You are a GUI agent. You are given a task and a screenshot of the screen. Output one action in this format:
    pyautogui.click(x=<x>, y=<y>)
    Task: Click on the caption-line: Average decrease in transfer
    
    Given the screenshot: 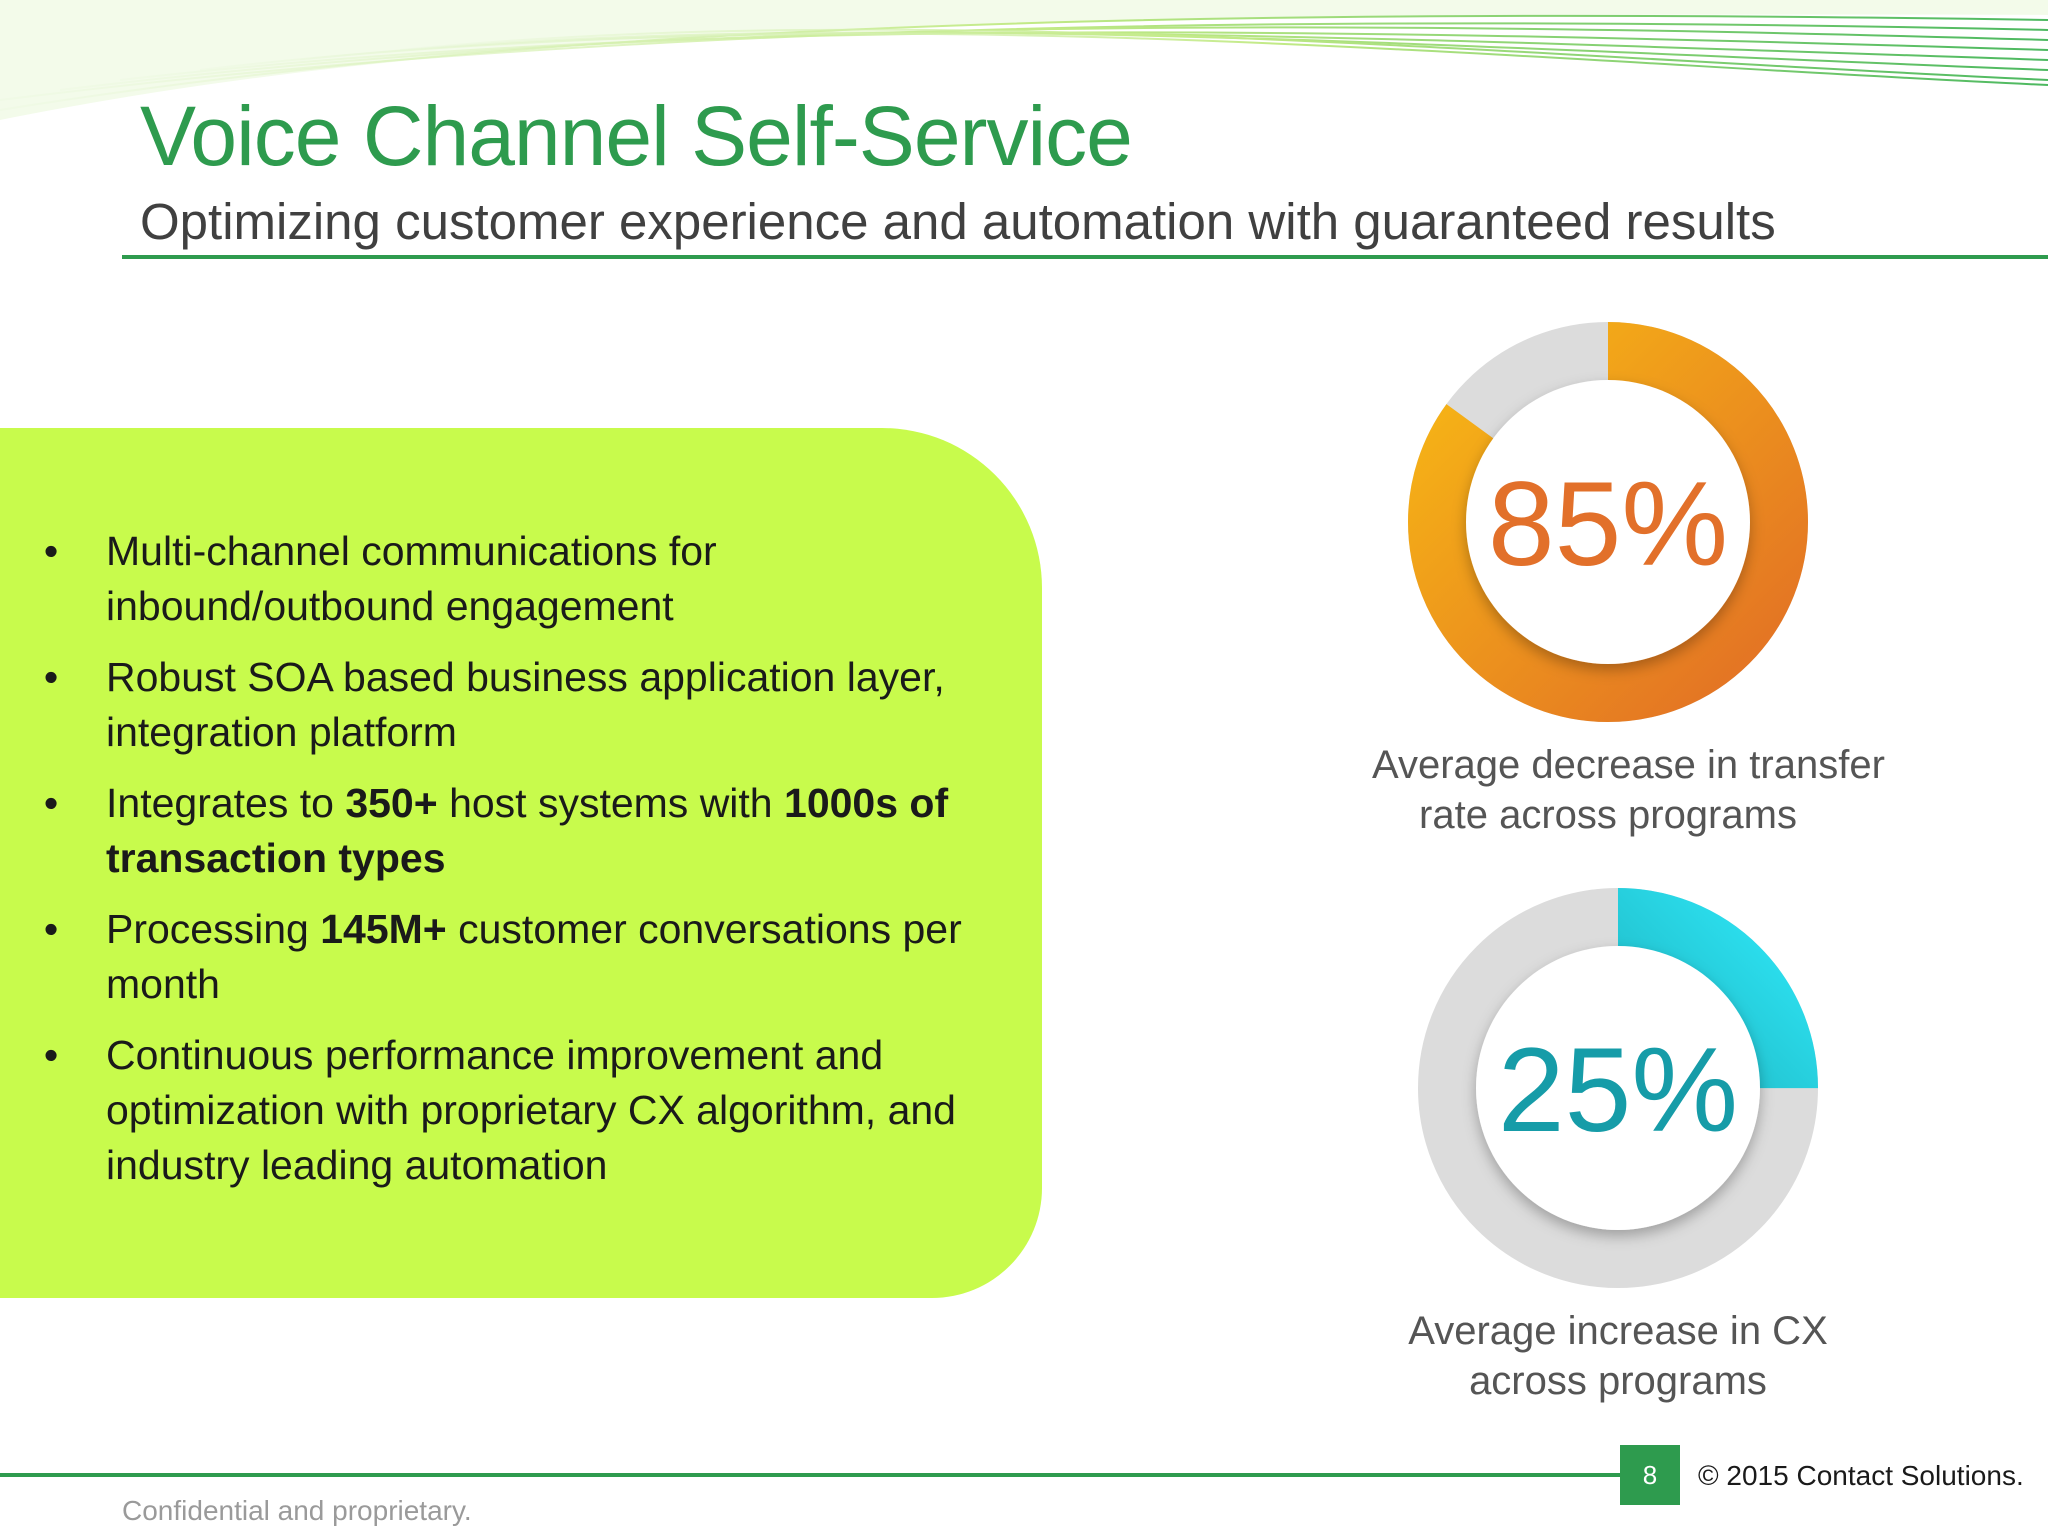 What is the action you would take?
    pyautogui.click(x=1628, y=765)
    